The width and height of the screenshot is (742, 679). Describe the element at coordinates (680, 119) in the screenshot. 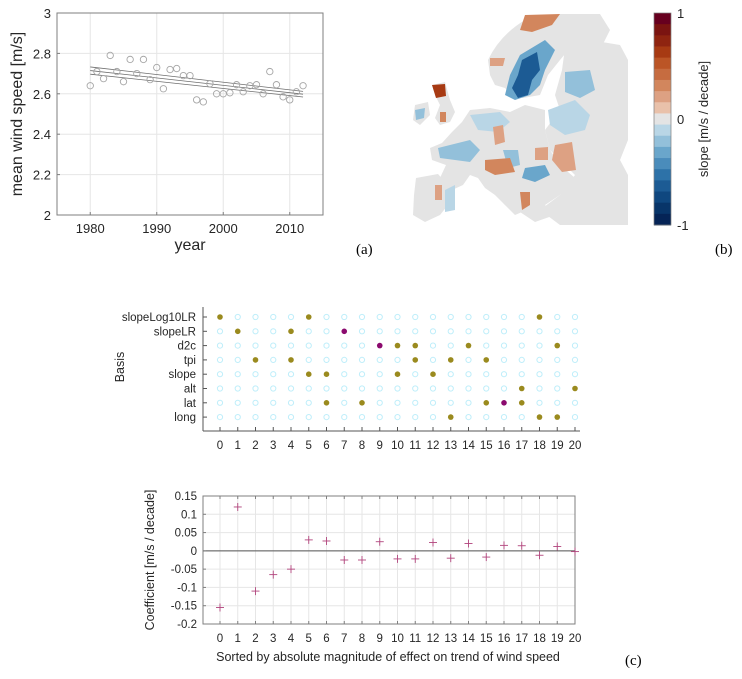

I see `colorbar-tick-label: 0` at that location.